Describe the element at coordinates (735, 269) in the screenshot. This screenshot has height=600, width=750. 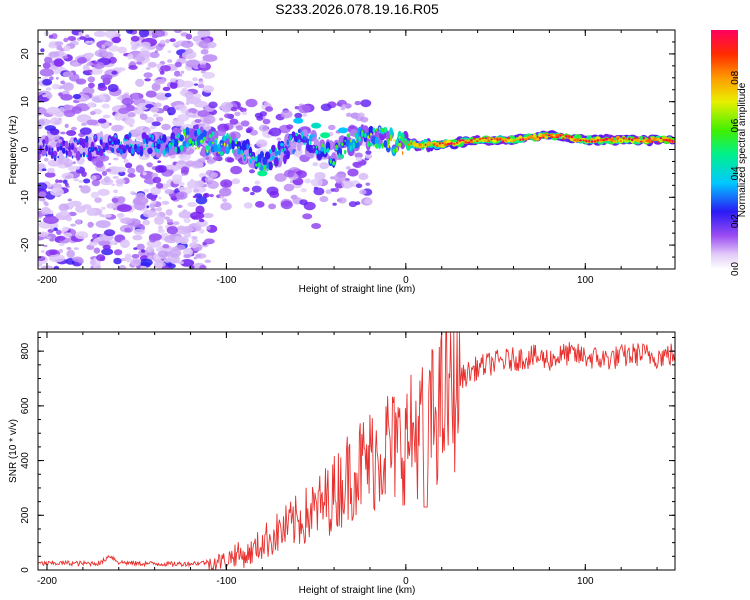
I see `colorbar-tick-label: 0.0` at that location.